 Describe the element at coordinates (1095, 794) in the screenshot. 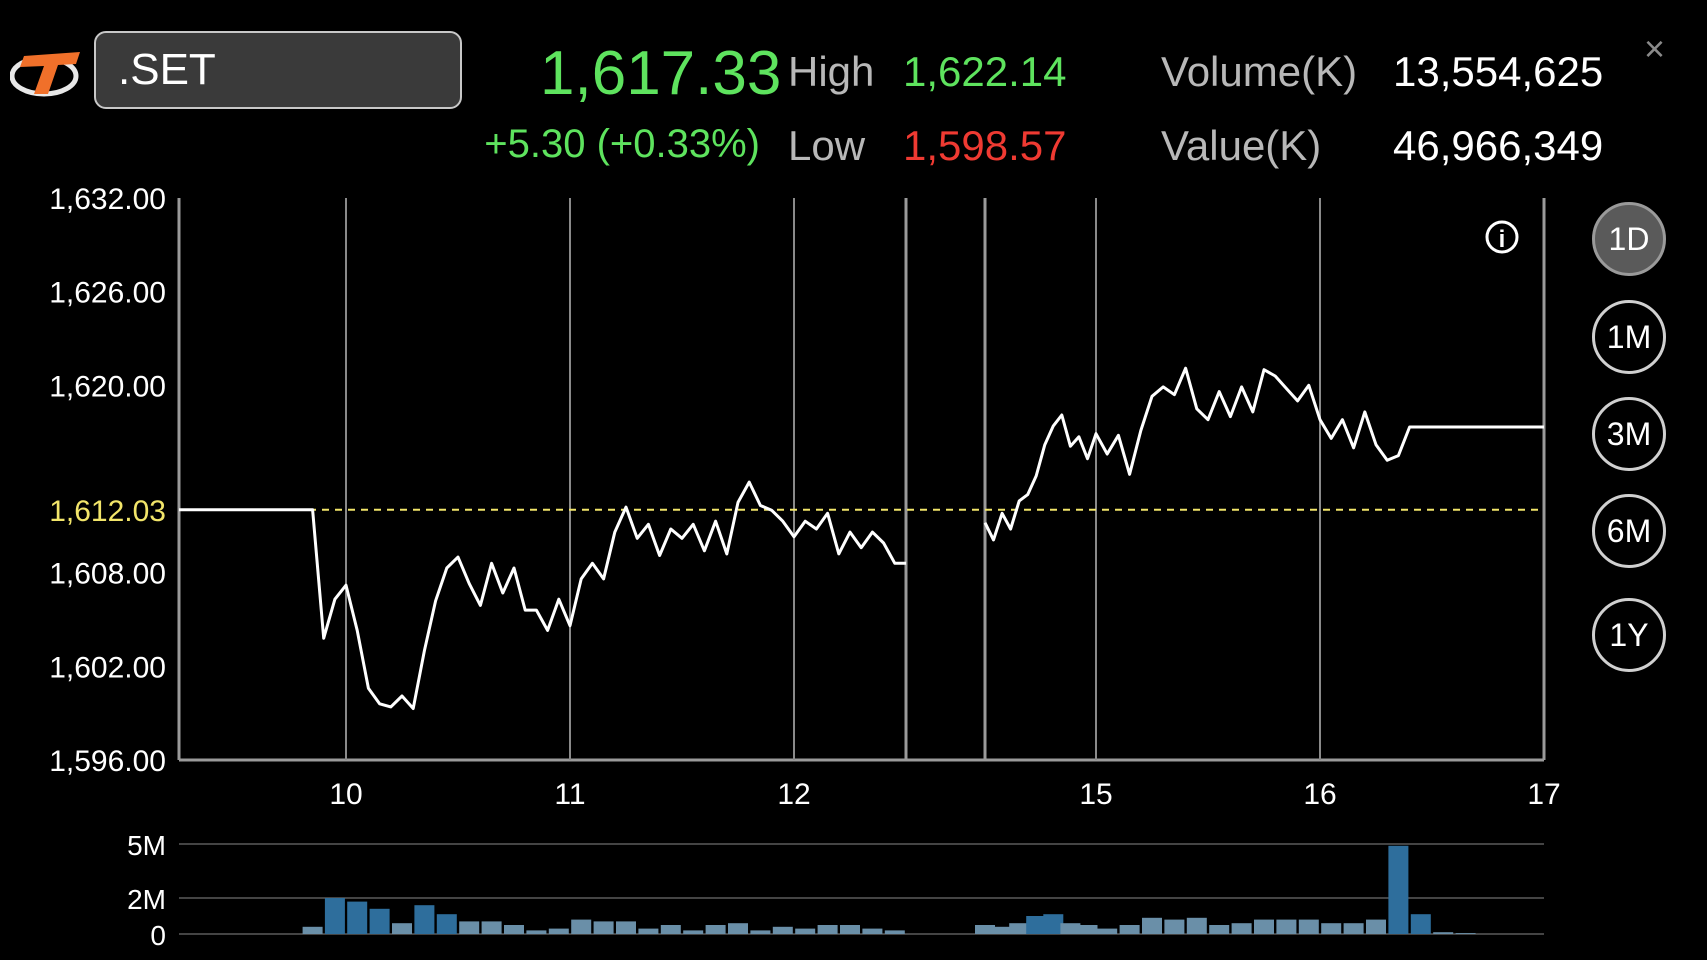

I see `x-tick-label: 15` at that location.